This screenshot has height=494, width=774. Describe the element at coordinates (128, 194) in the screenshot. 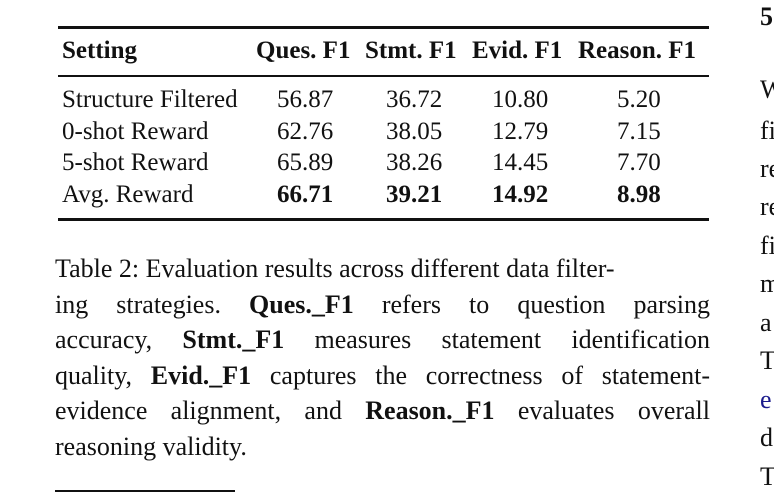

I see `row-setting: Avg. Reward` at that location.